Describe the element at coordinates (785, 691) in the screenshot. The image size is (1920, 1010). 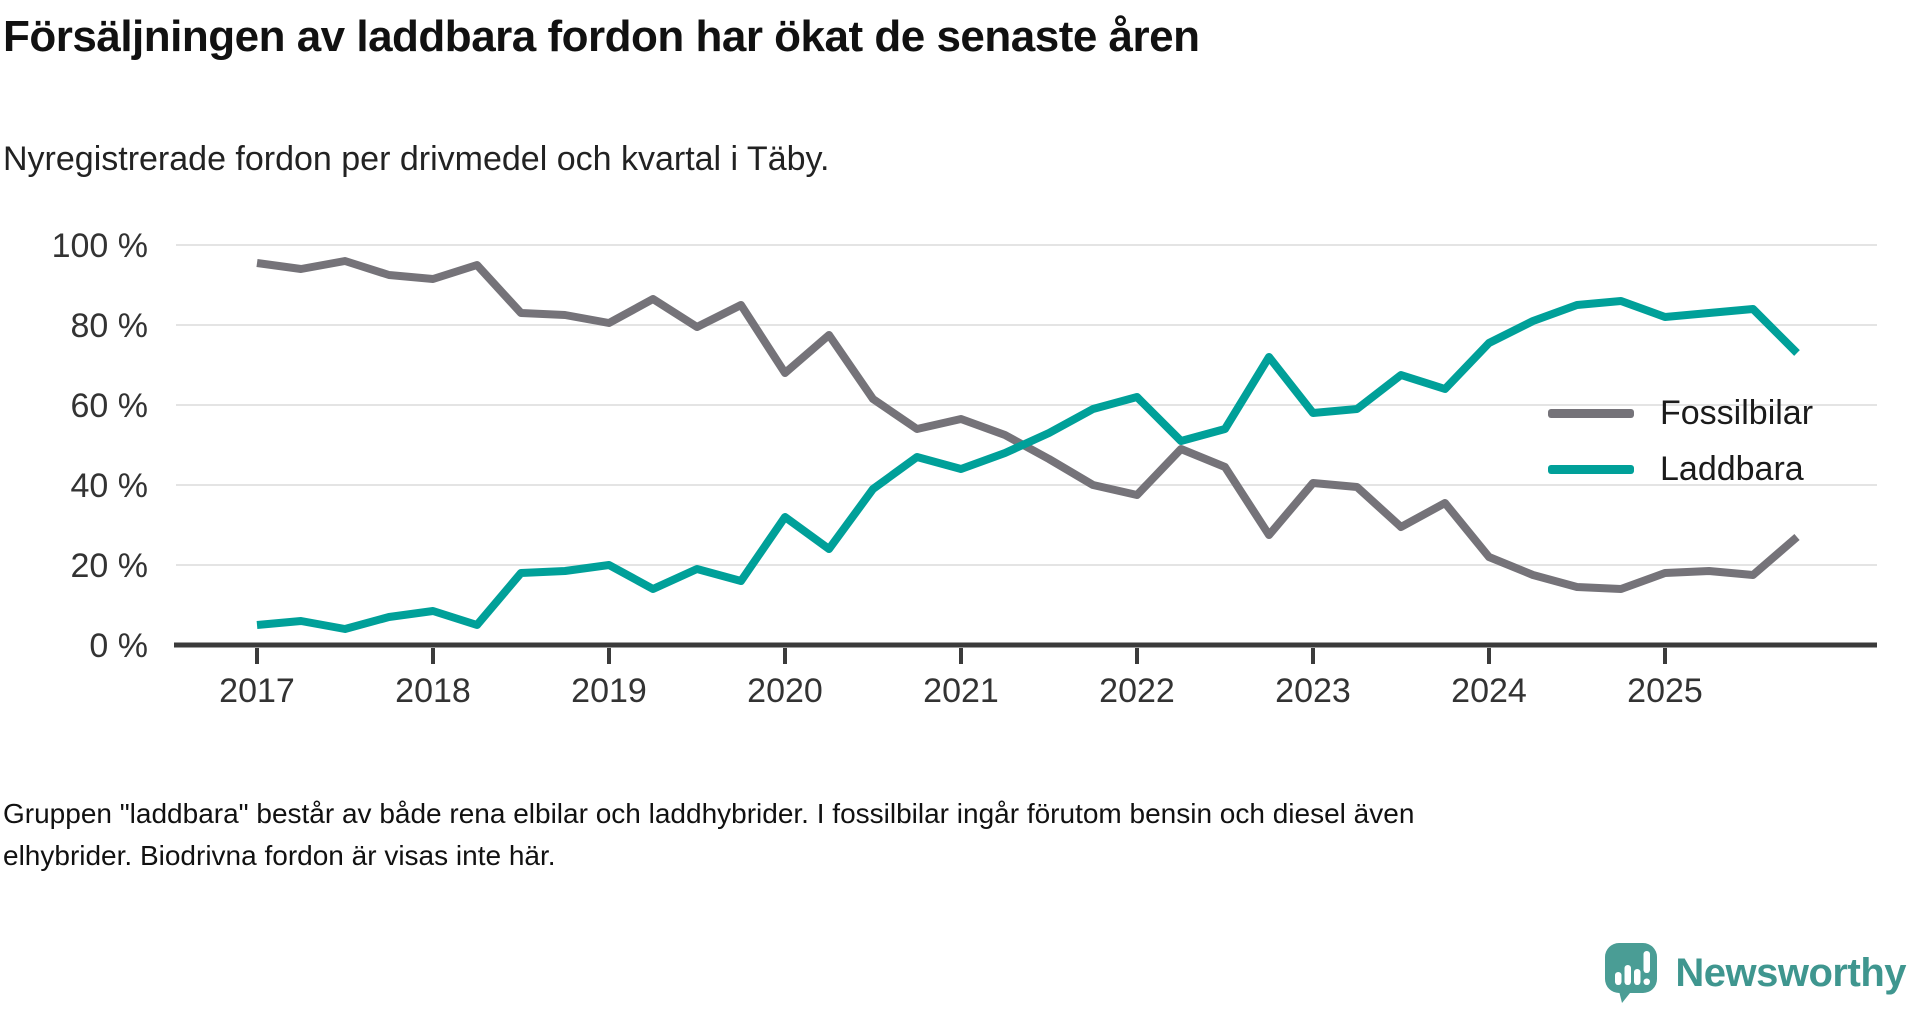
I see `x-axis-tick-label: 2020` at that location.